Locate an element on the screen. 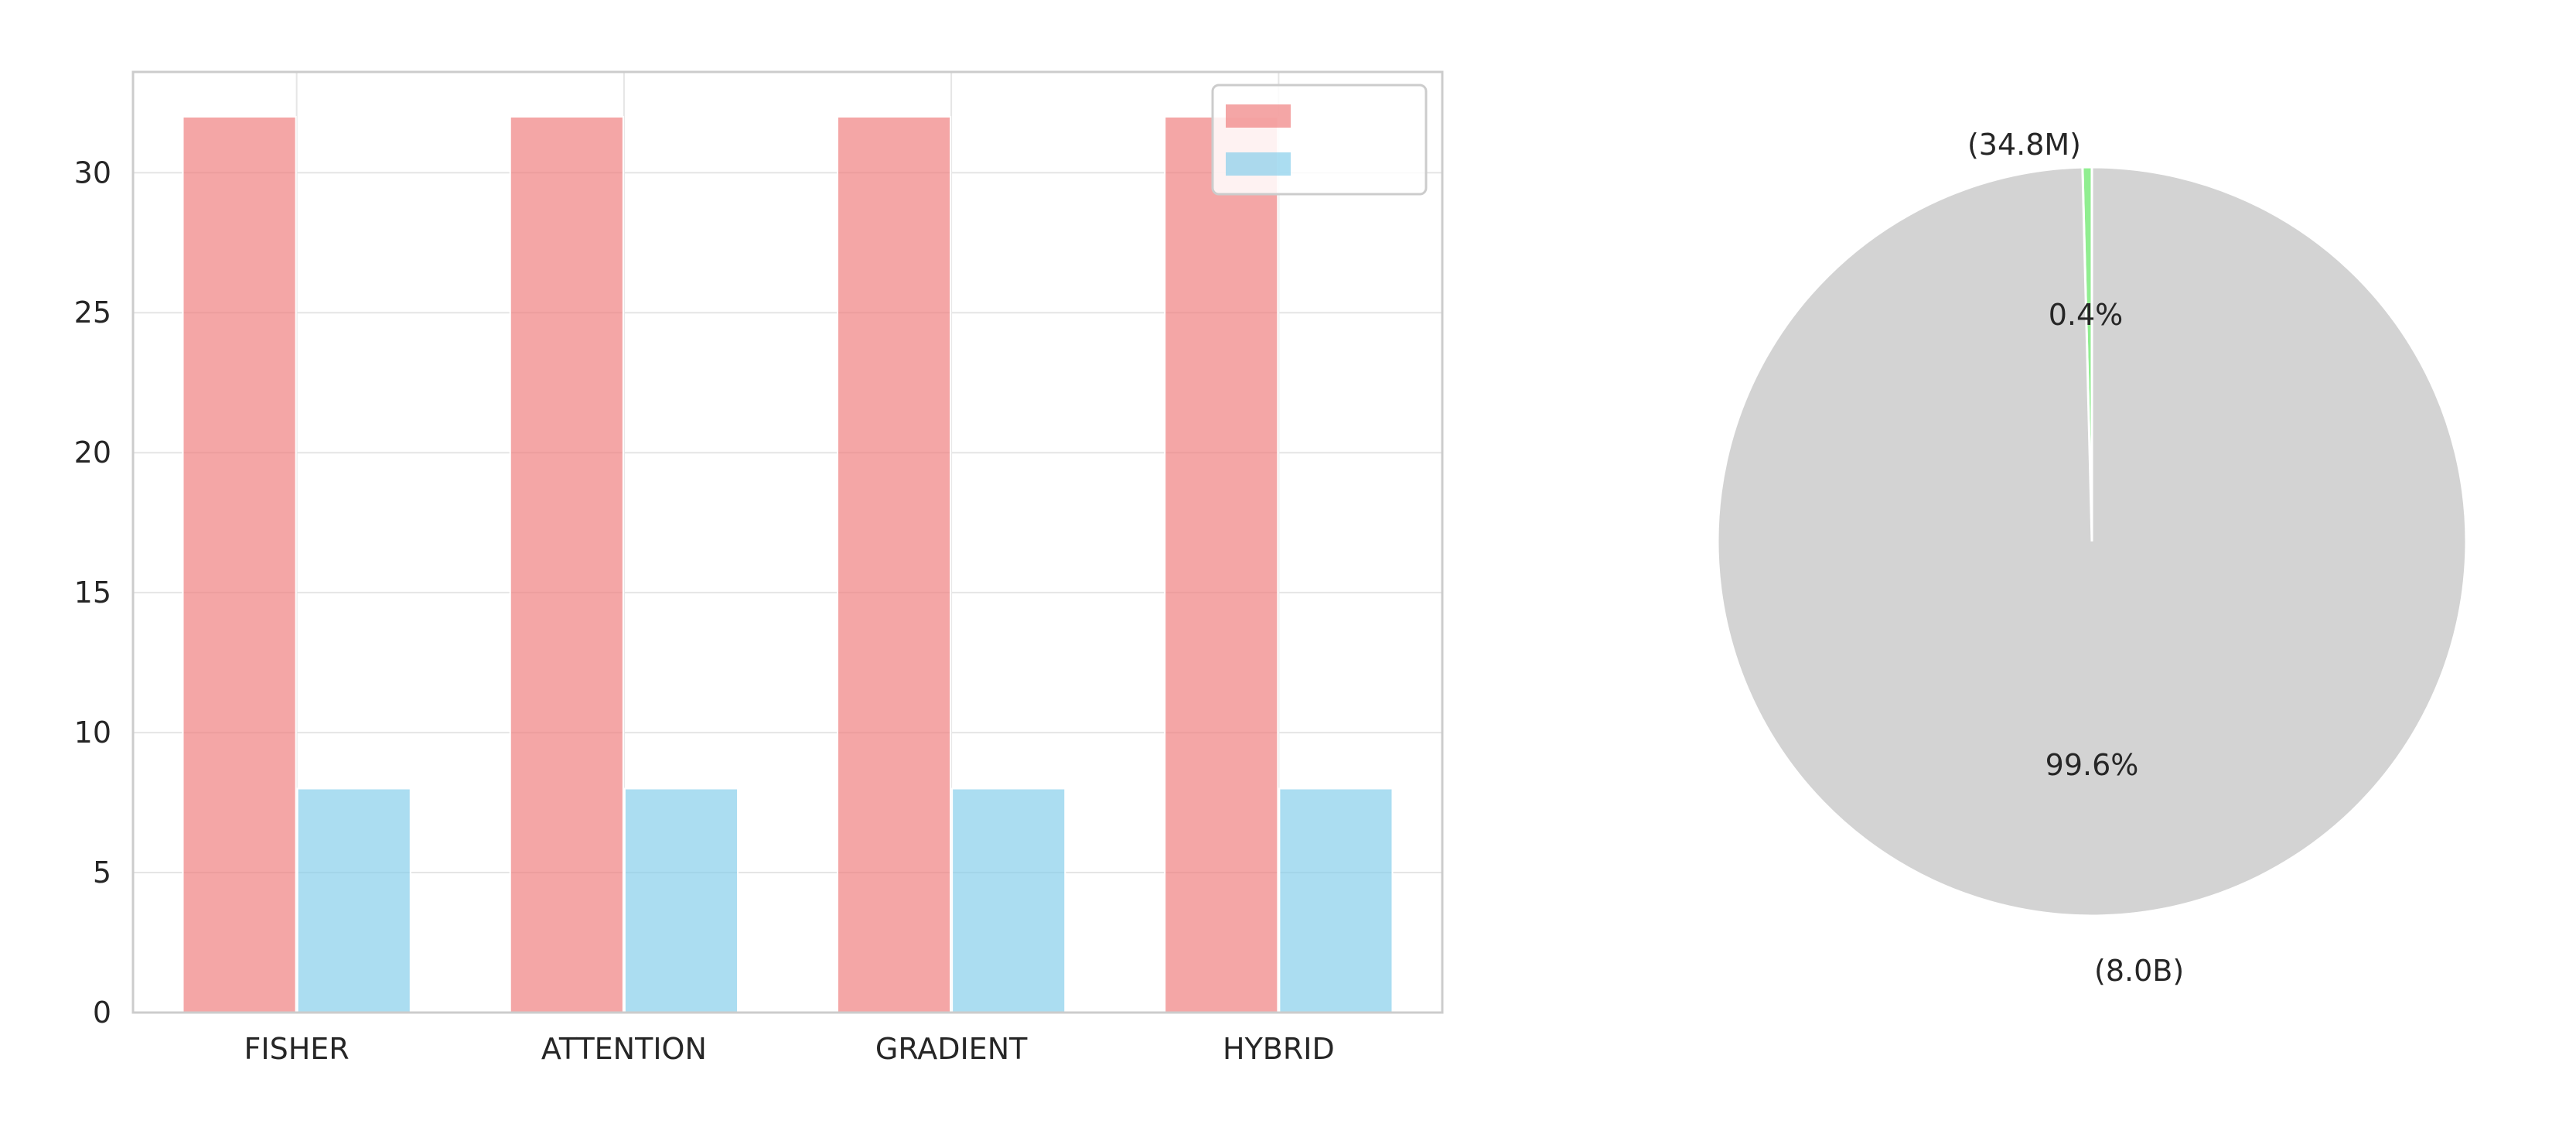 The image size is (2576, 1134). bar-1-gradient is located at coordinates (1009, 900).